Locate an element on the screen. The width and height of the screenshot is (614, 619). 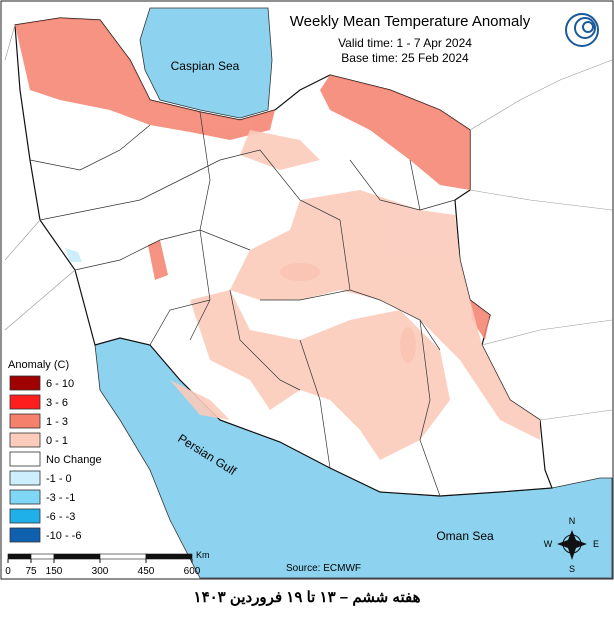
legend-label: -1 - 0 is located at coordinates (59, 479).